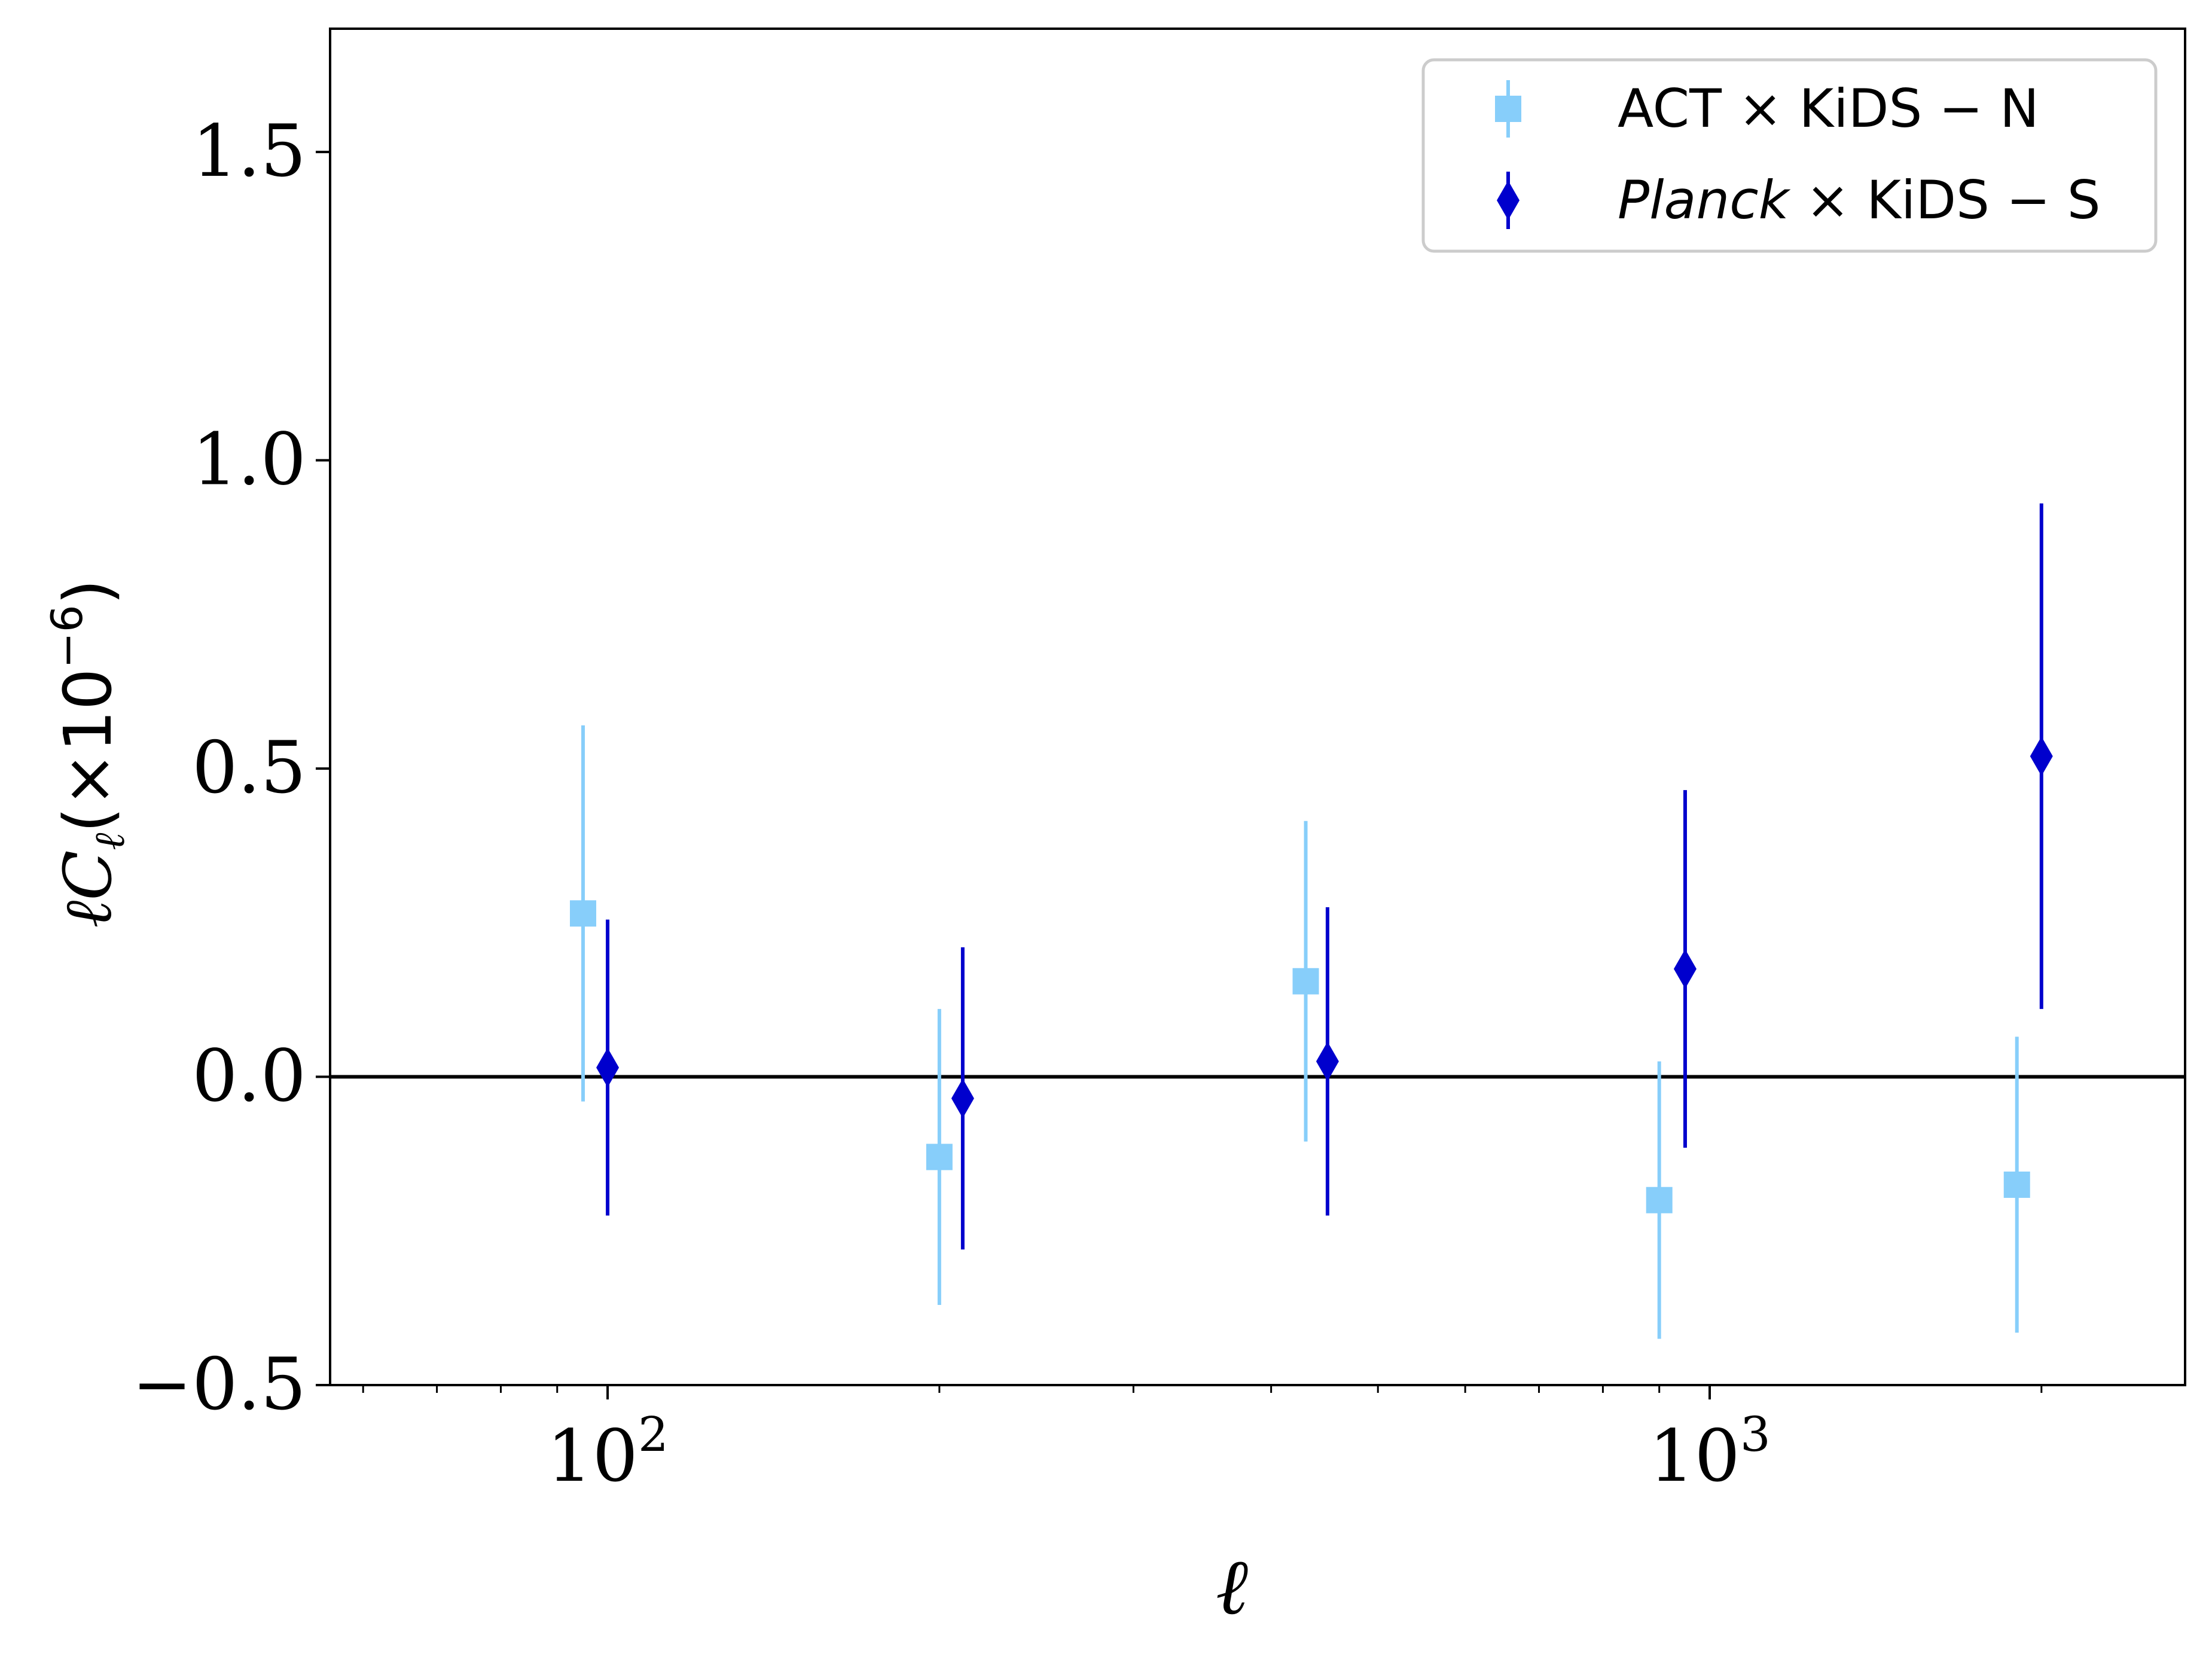 The height and width of the screenshot is (1656, 2212). I want to click on x-tick-label: 10², so click(608, 1452).